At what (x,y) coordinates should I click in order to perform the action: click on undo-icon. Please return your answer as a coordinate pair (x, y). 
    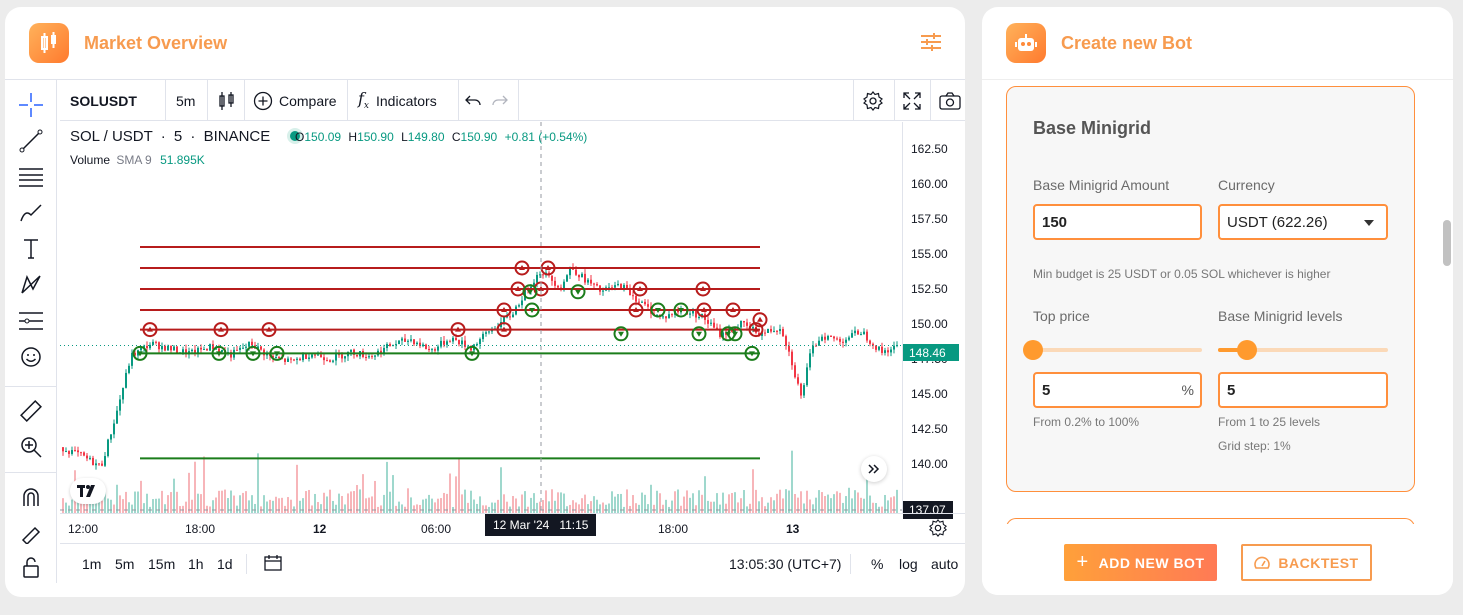
    Looking at the image, I should click on (473, 100).